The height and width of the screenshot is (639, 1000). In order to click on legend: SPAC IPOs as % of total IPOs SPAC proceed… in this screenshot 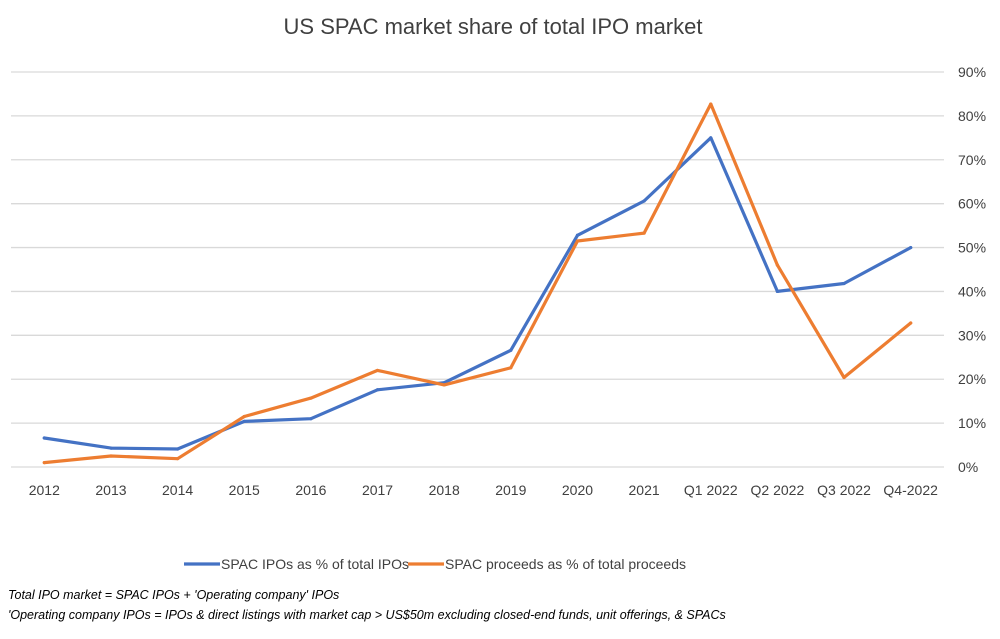, I will do `click(435, 564)`.